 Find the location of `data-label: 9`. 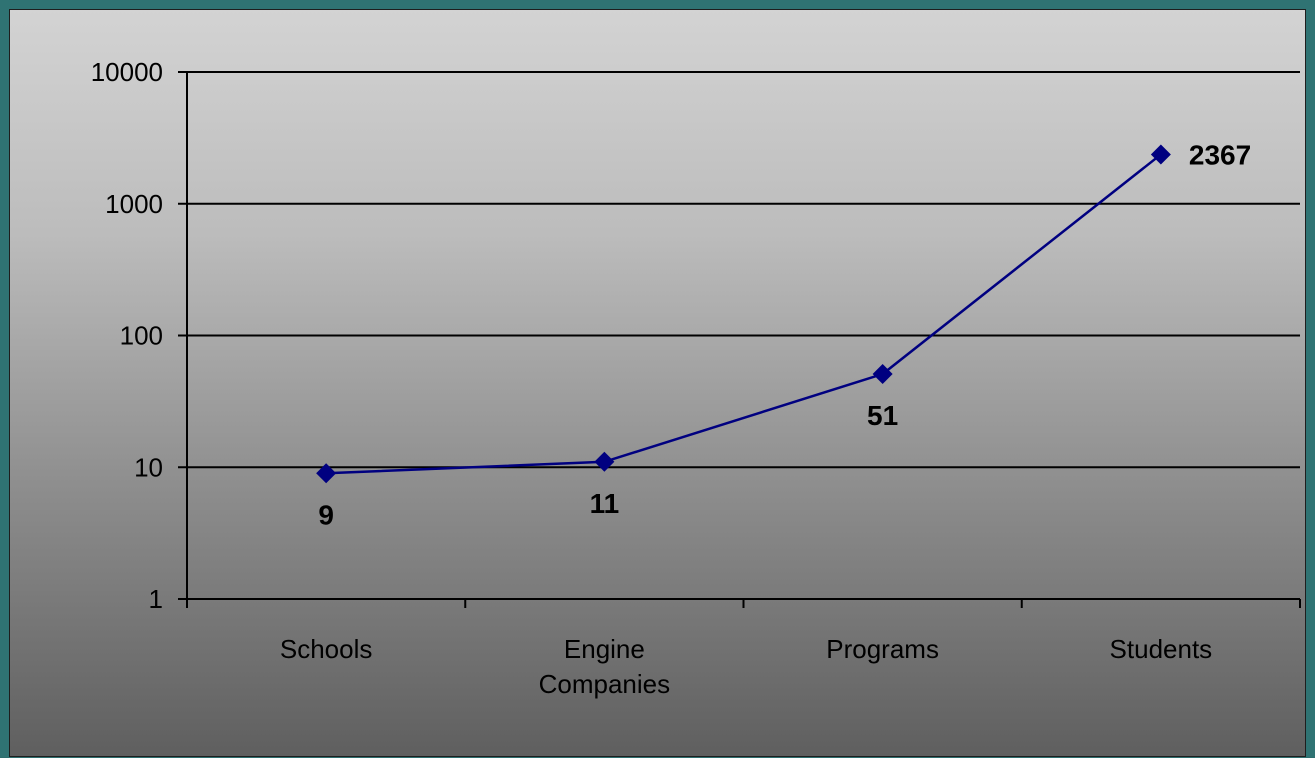

data-label: 9 is located at coordinates (326, 514).